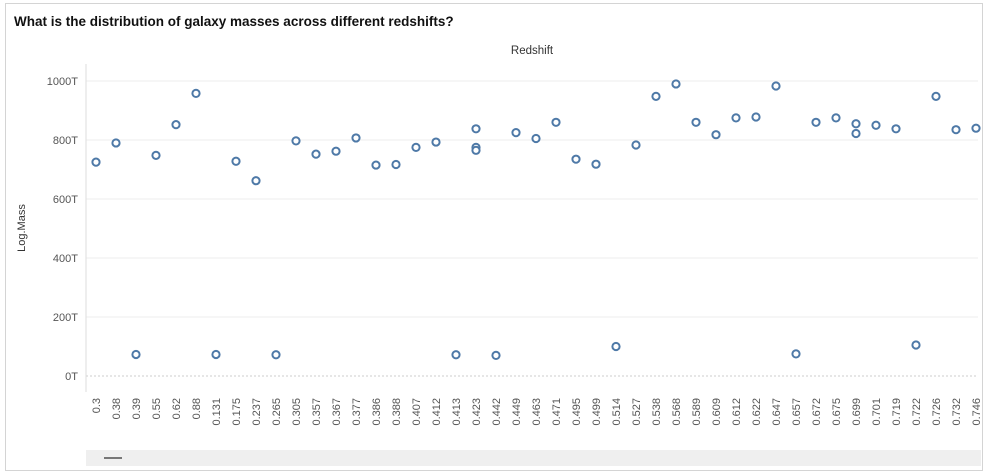 This screenshot has width=986, height=475. What do you see at coordinates (337, 412) in the screenshot?
I see `x-tick-label: 0.367` at bounding box center [337, 412].